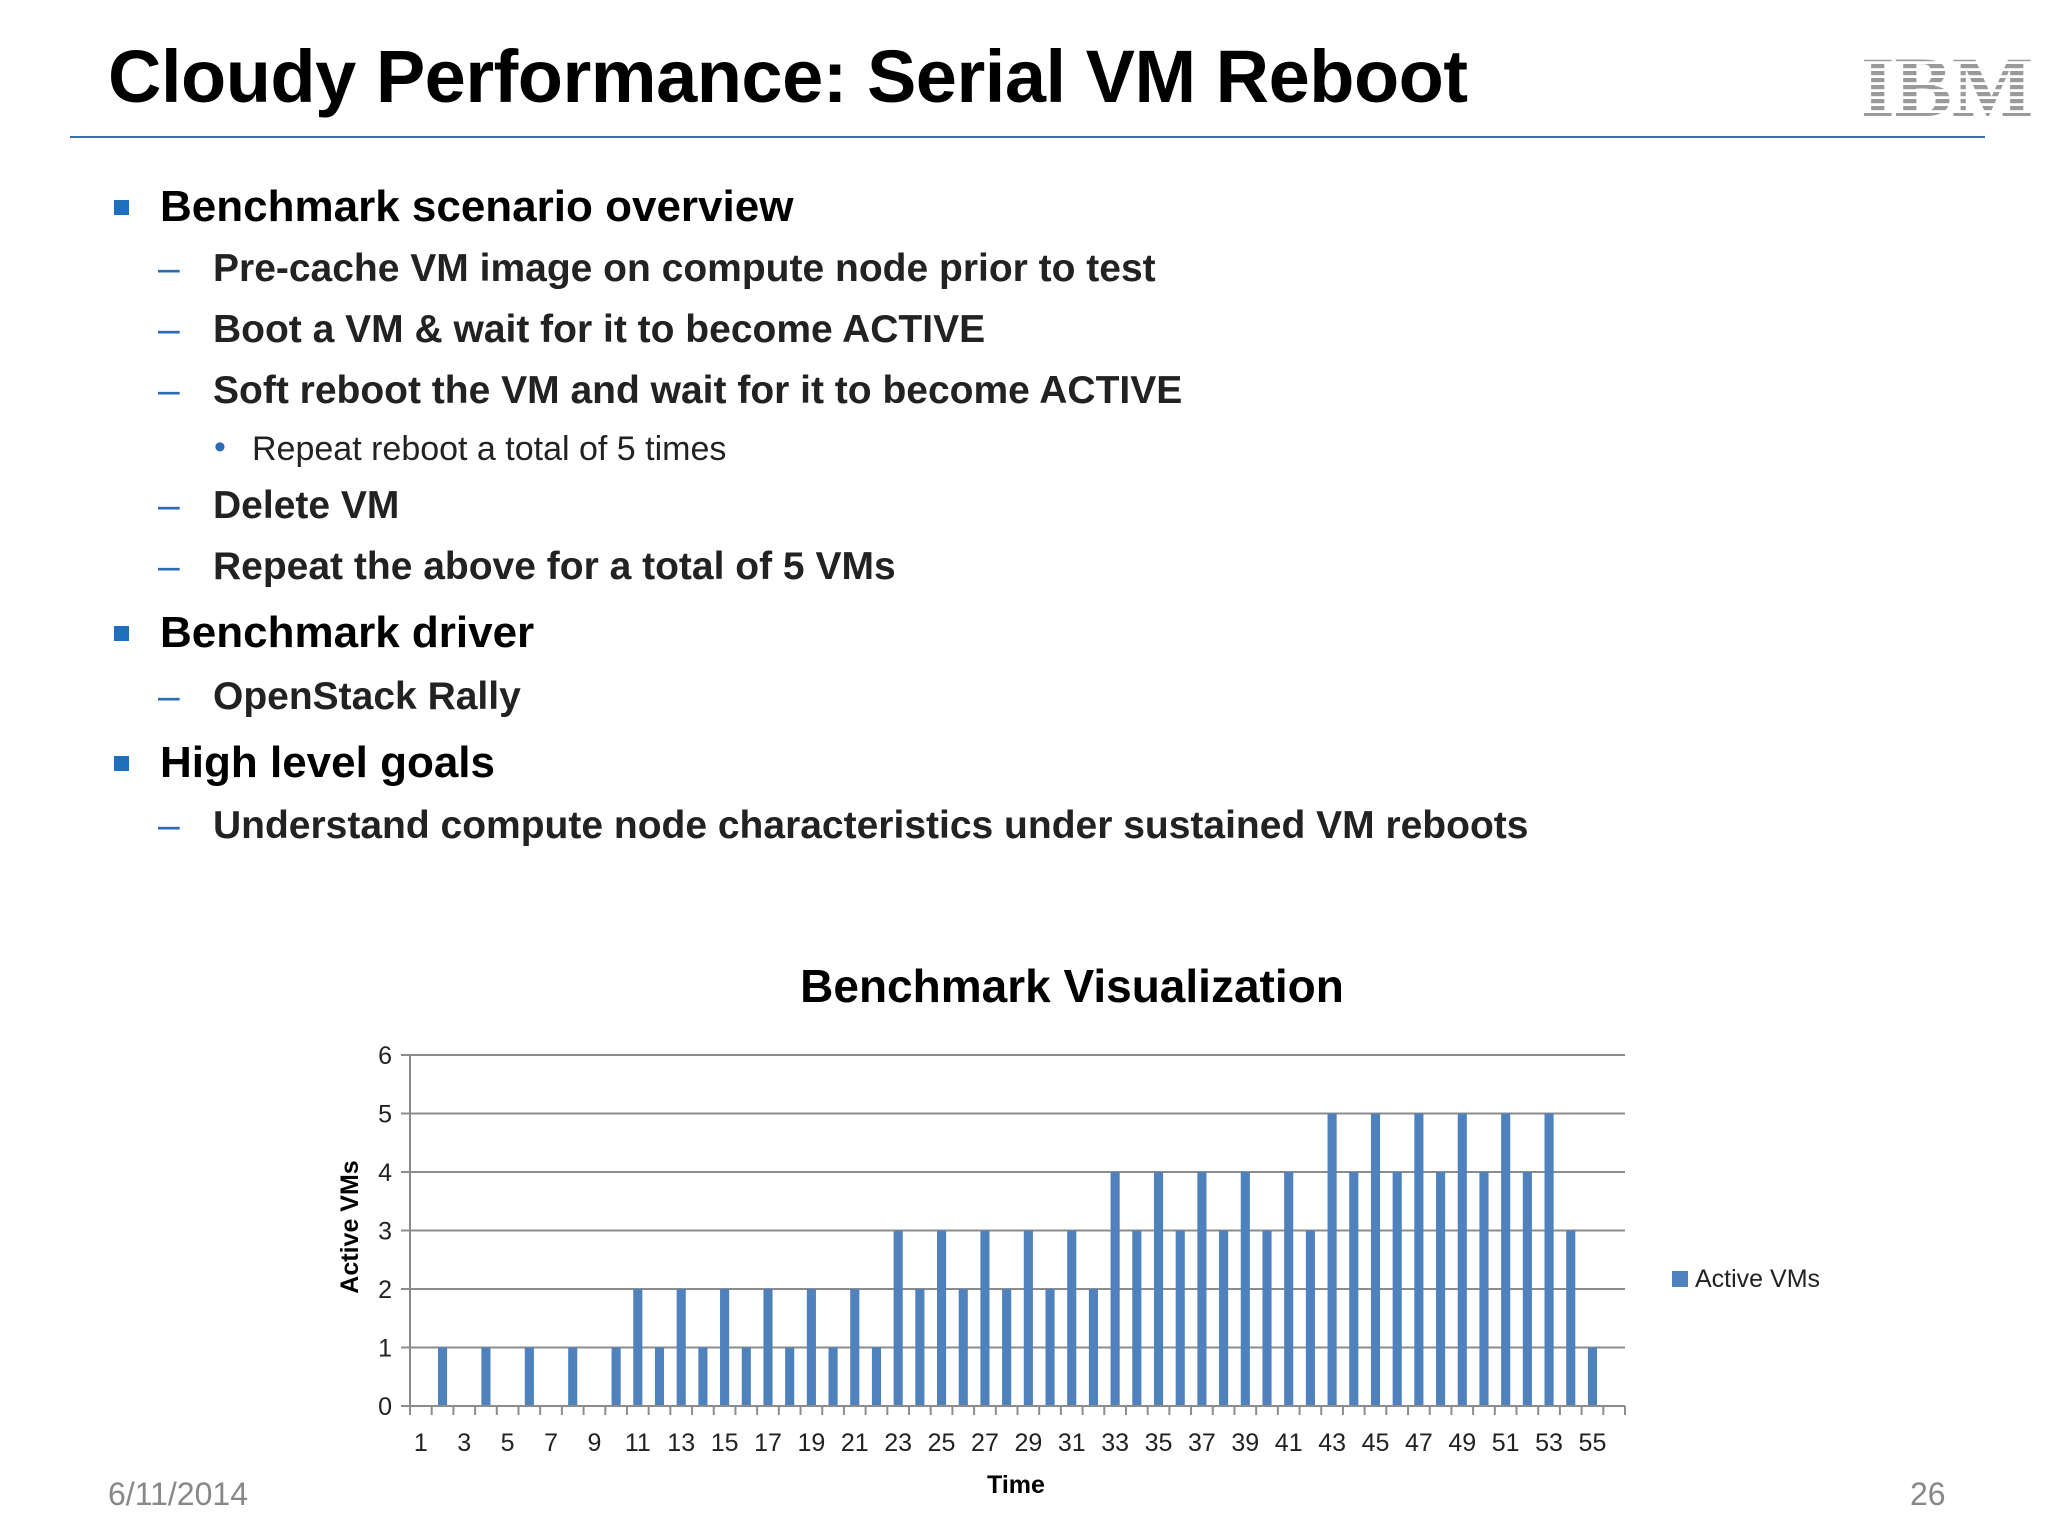  What do you see at coordinates (477, 206) in the screenshot?
I see `bullet-overview-text: Benchmark scenario overview` at bounding box center [477, 206].